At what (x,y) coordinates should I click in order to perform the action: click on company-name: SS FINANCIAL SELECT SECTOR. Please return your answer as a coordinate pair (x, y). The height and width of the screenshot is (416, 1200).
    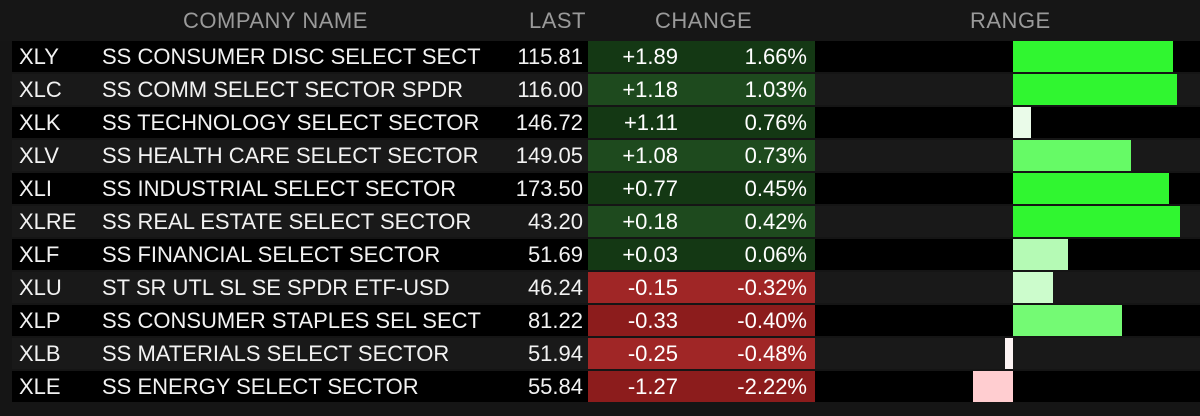
    Looking at the image, I should click on (271, 254).